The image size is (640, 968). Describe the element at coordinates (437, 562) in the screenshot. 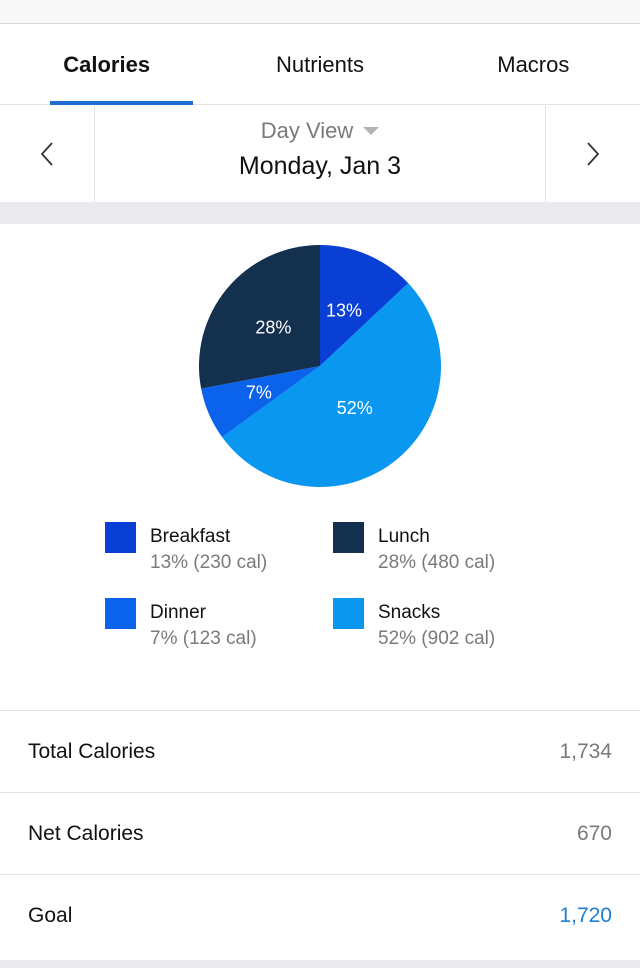

I see `legend-value: 28% (480 cal)` at that location.